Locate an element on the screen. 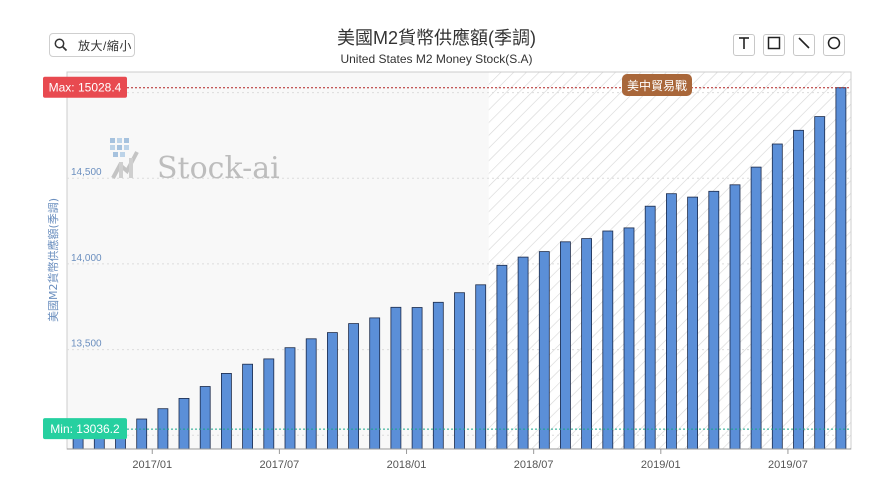 This screenshot has height=488, width=873. x-tick-label: 2019/01 is located at coordinates (661, 465).